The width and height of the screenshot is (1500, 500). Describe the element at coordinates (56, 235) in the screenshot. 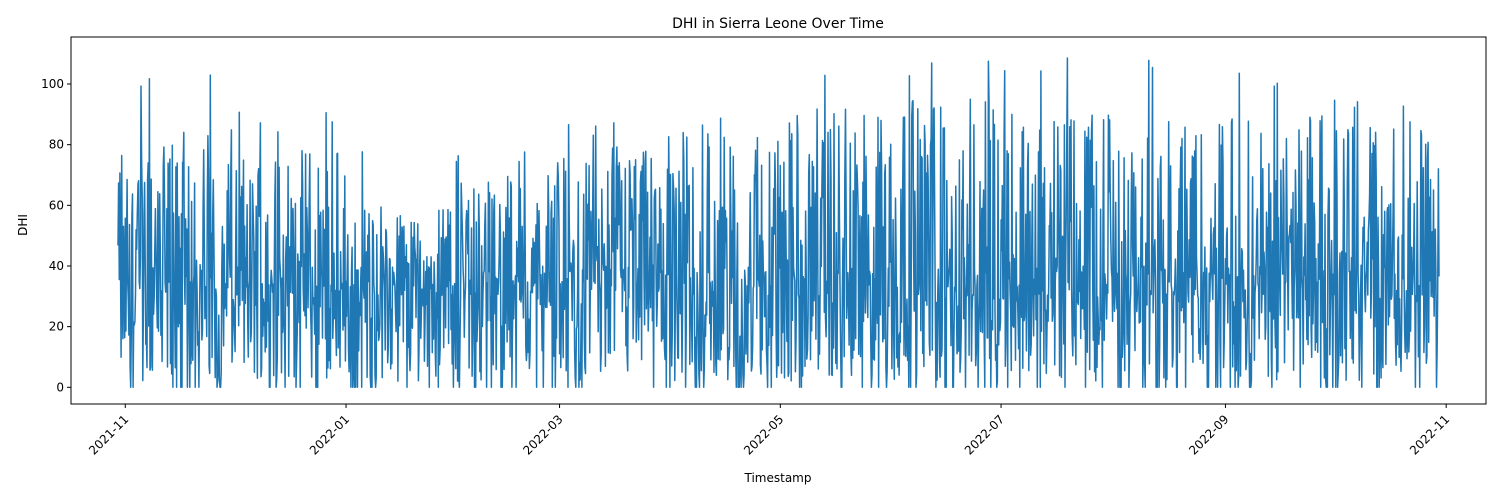

I see `y-axis-ticks: 0 20 40 60 80 100` at that location.